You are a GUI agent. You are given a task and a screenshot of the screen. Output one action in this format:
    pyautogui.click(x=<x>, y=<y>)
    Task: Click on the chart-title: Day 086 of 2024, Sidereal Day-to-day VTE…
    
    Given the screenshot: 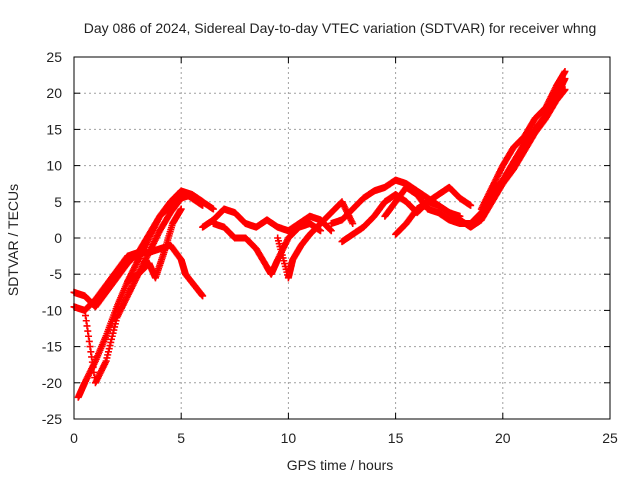 What is the action you would take?
    pyautogui.click(x=340, y=28)
    